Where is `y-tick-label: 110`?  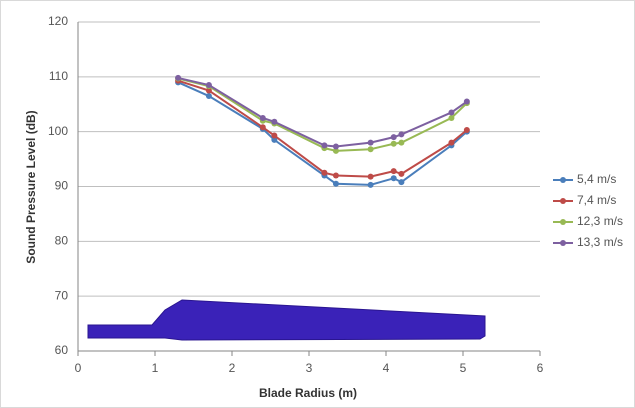
y-tick-label: 110 is located at coordinates (58, 76).